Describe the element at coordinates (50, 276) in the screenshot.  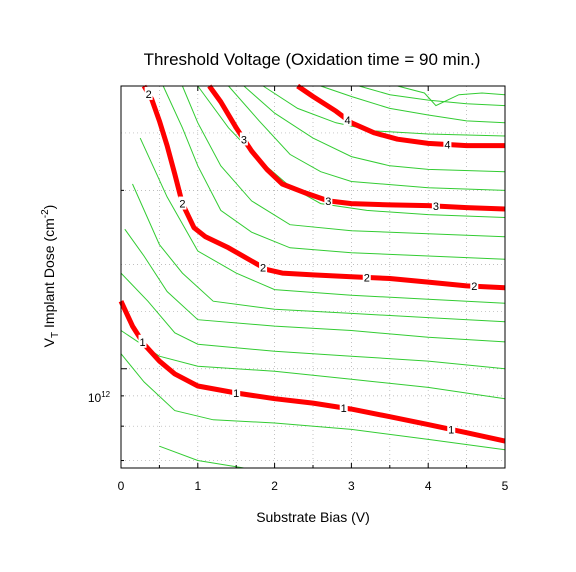
I see `y-axis-label: VT Implant Dose (cm-2)` at that location.